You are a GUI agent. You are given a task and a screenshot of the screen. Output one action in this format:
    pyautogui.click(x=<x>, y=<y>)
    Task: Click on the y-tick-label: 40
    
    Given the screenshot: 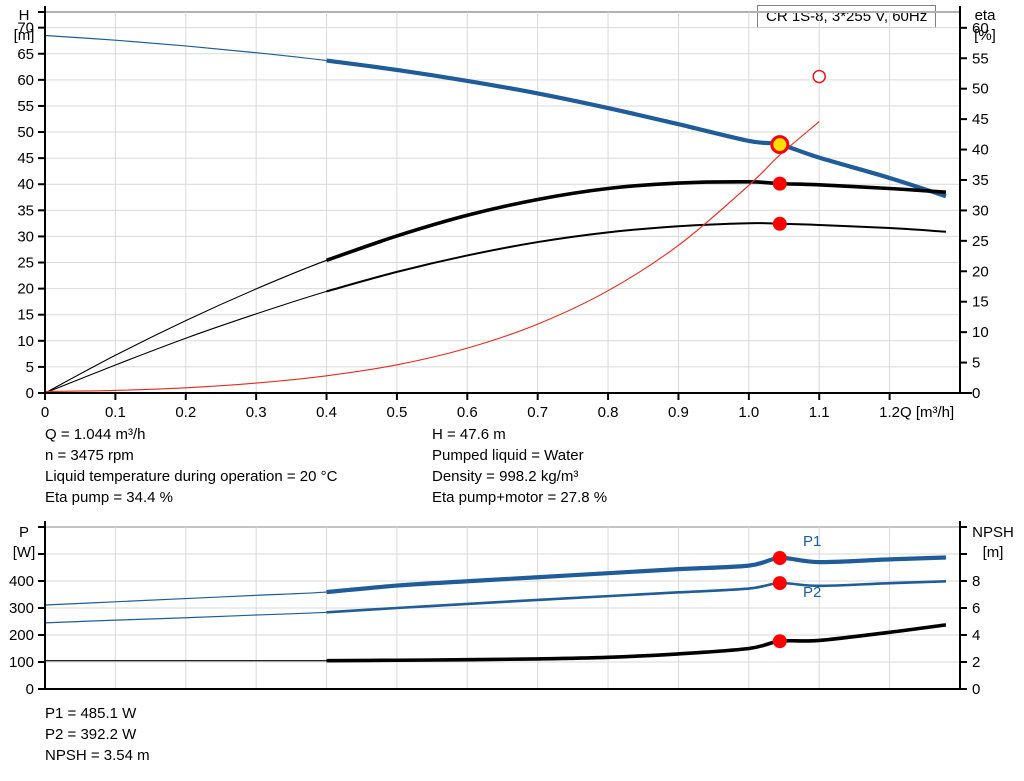 What is the action you would take?
    pyautogui.click(x=25, y=184)
    